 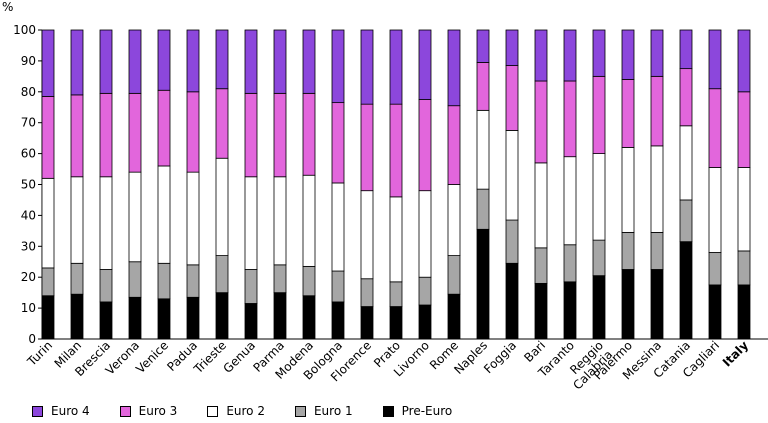 What do you see at coordinates (427, 411) in the screenshot?
I see `legend-label: Pre-Euro` at bounding box center [427, 411].